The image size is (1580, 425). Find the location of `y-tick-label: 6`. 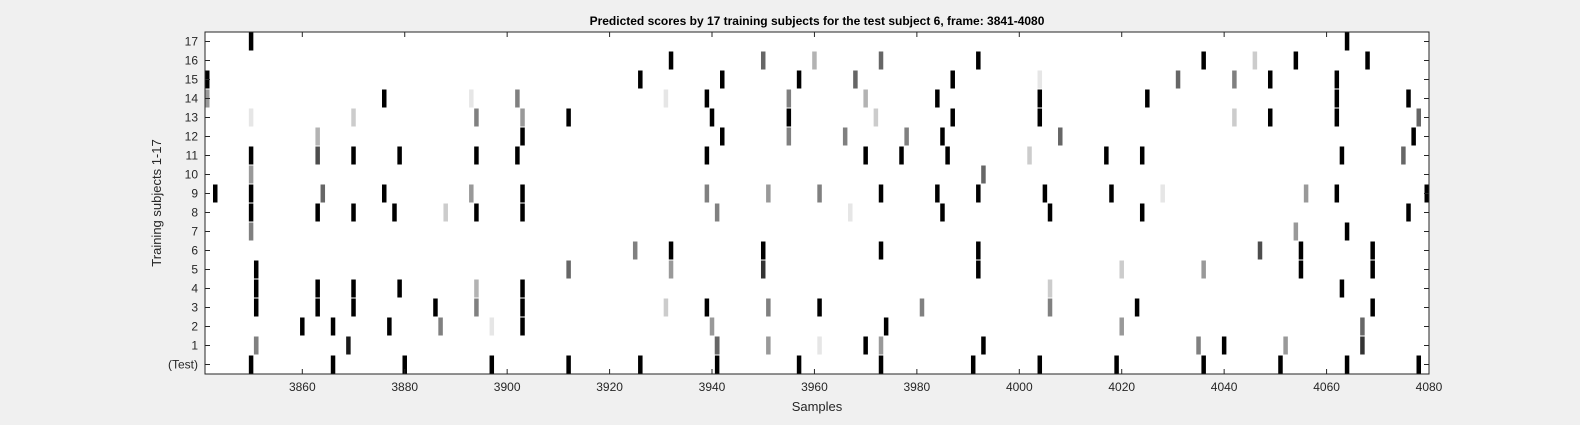

y-tick-label: 6 is located at coordinates (194, 251).